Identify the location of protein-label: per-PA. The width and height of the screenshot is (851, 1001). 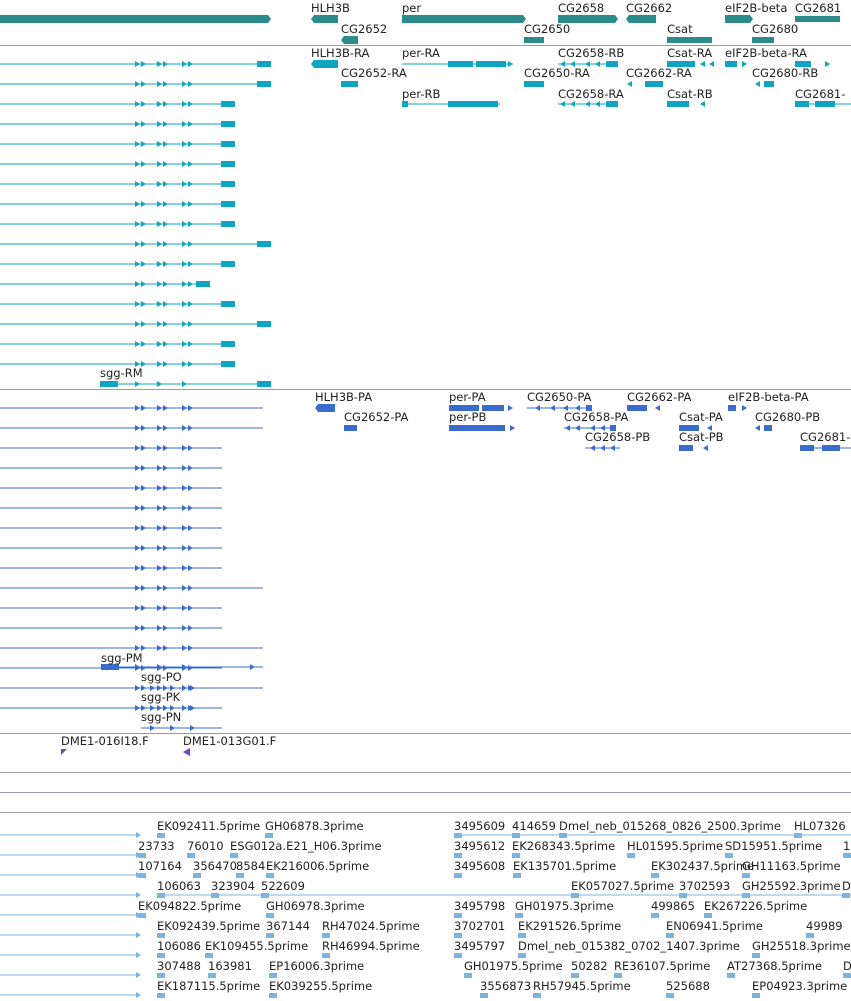
(467, 397).